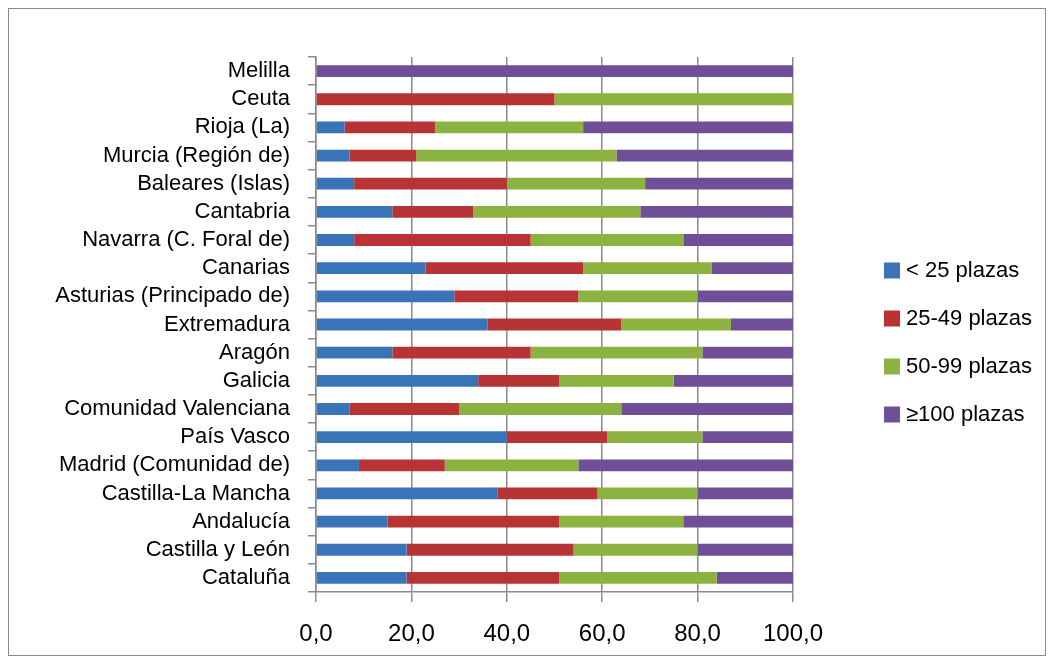  I want to click on y-tick-label: Melilla, so click(259, 70).